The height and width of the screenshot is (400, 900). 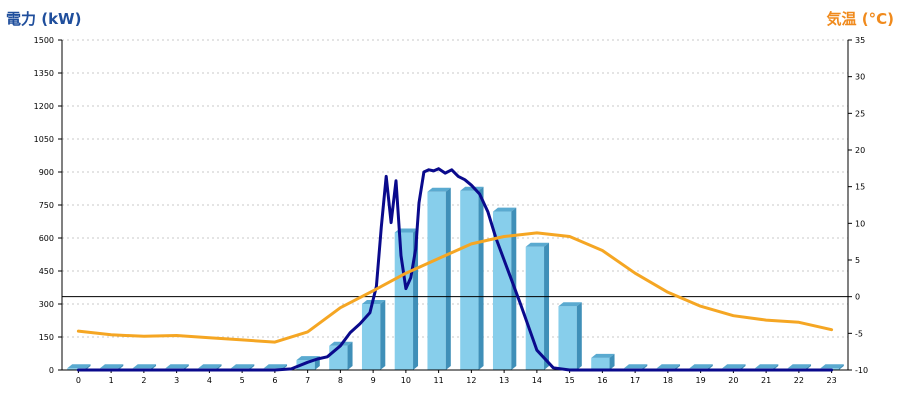 I want to click on left-tick-label: 150, so click(x=46, y=337).